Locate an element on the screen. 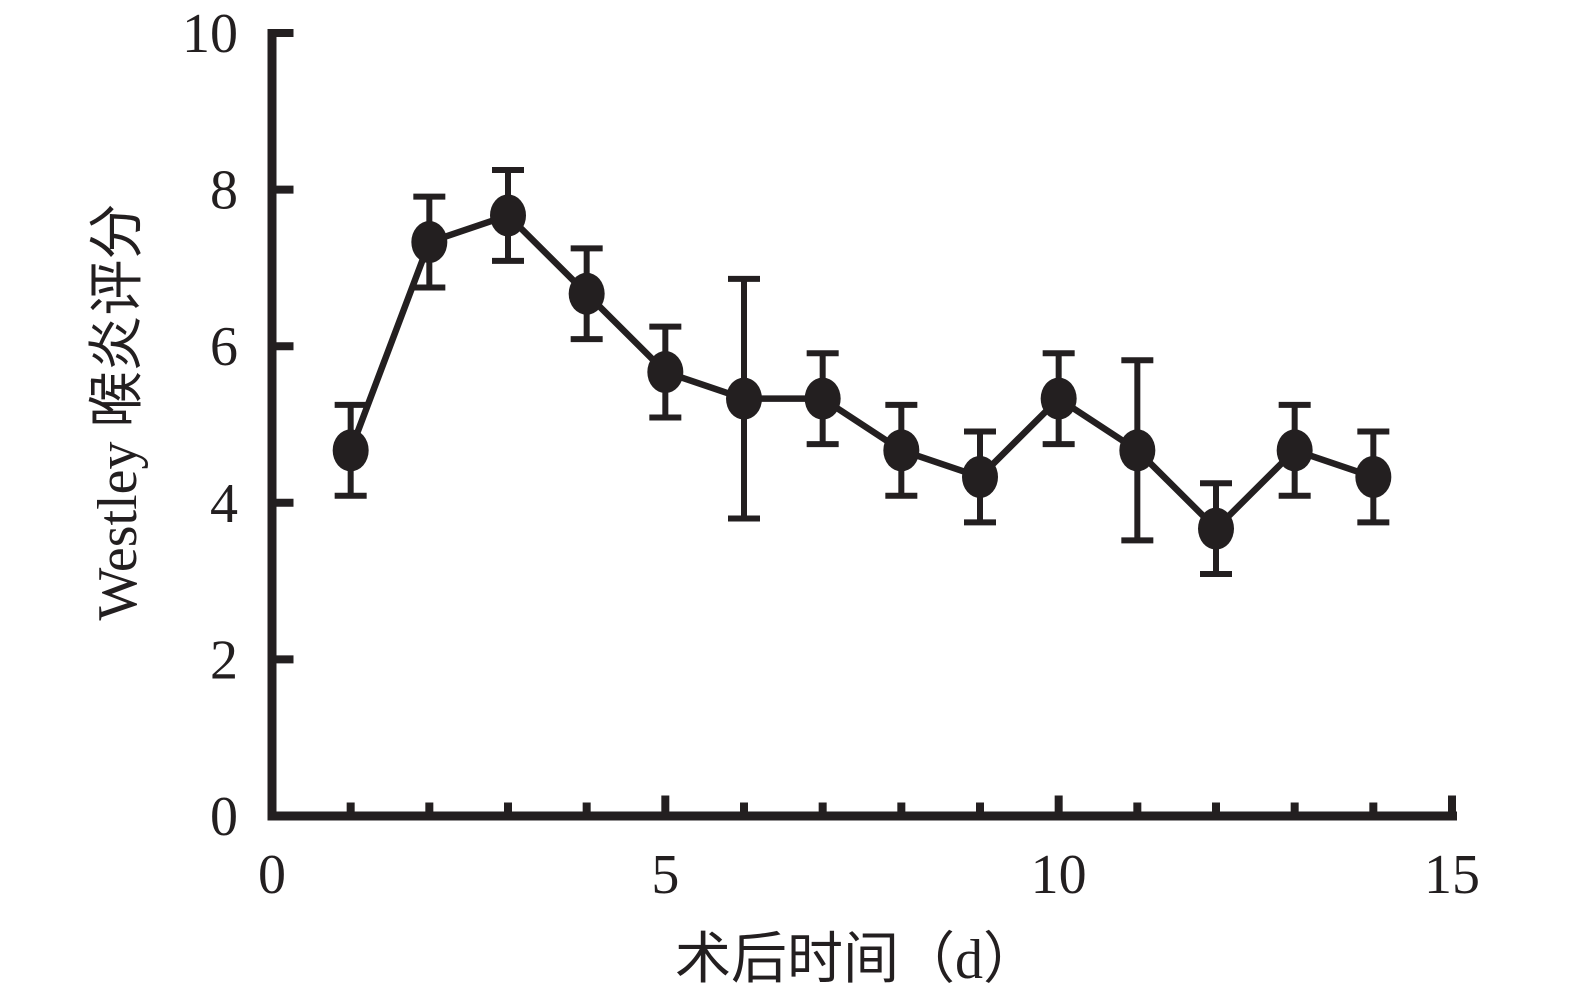  y-axis-title: Westley 喉炎评分 is located at coordinates (118, 412).